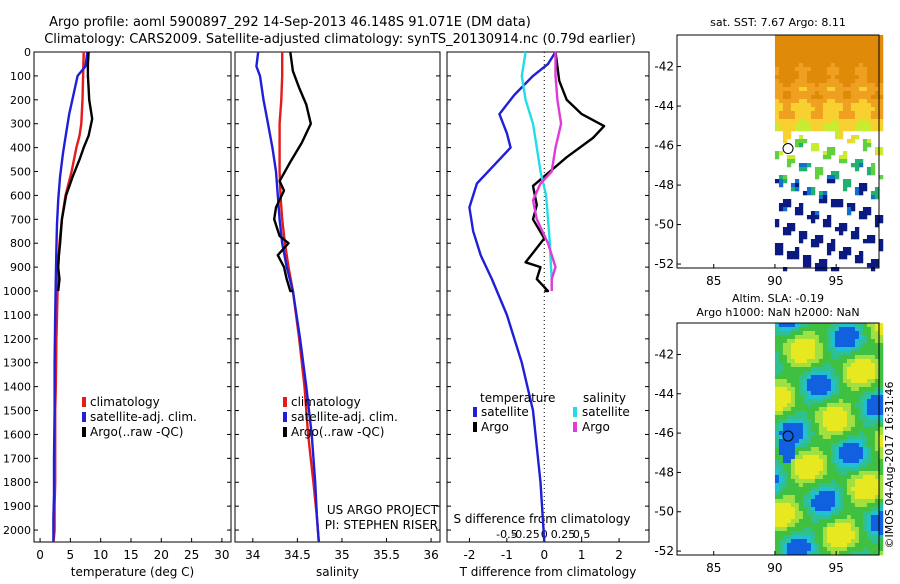 The image size is (900, 584). Describe the element at coordinates (285, 432) in the screenshot. I see `legend-swatch` at that location.